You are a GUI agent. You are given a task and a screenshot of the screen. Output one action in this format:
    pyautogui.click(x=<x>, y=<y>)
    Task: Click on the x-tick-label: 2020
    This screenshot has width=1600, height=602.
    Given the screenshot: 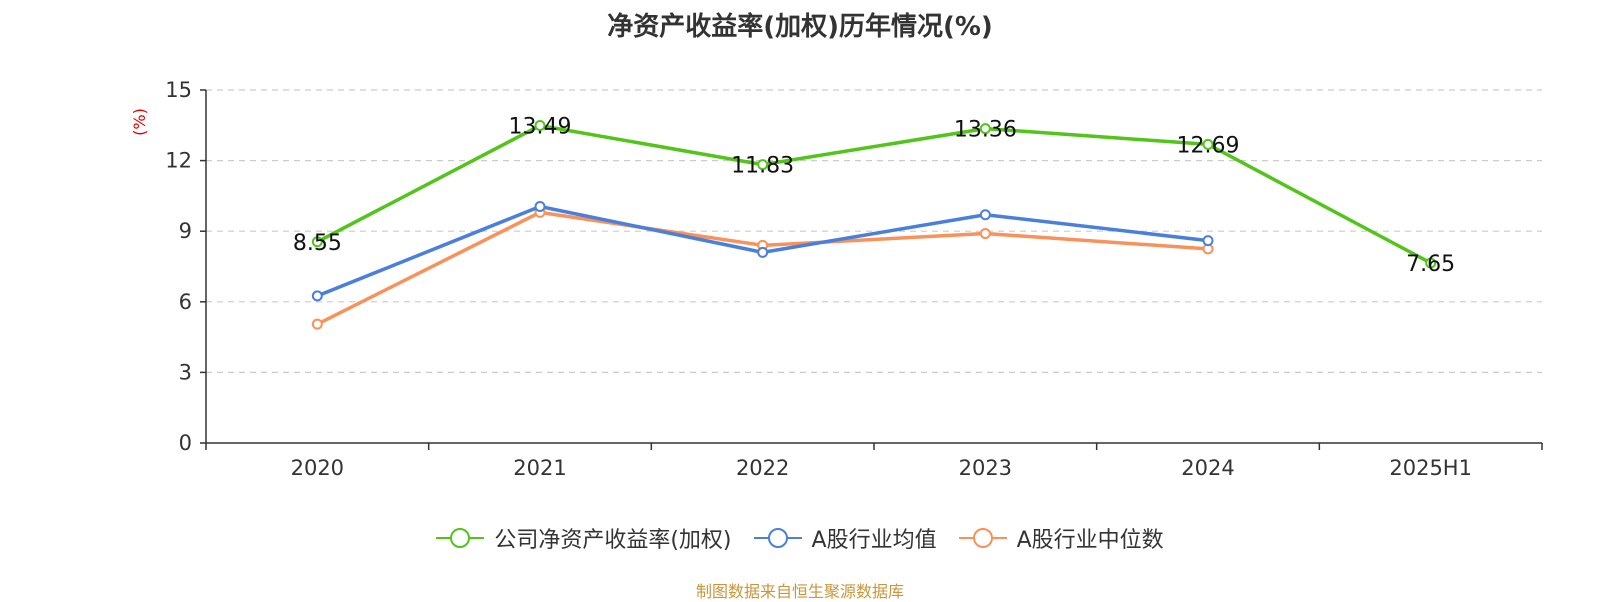 What is the action you would take?
    pyautogui.click(x=317, y=468)
    